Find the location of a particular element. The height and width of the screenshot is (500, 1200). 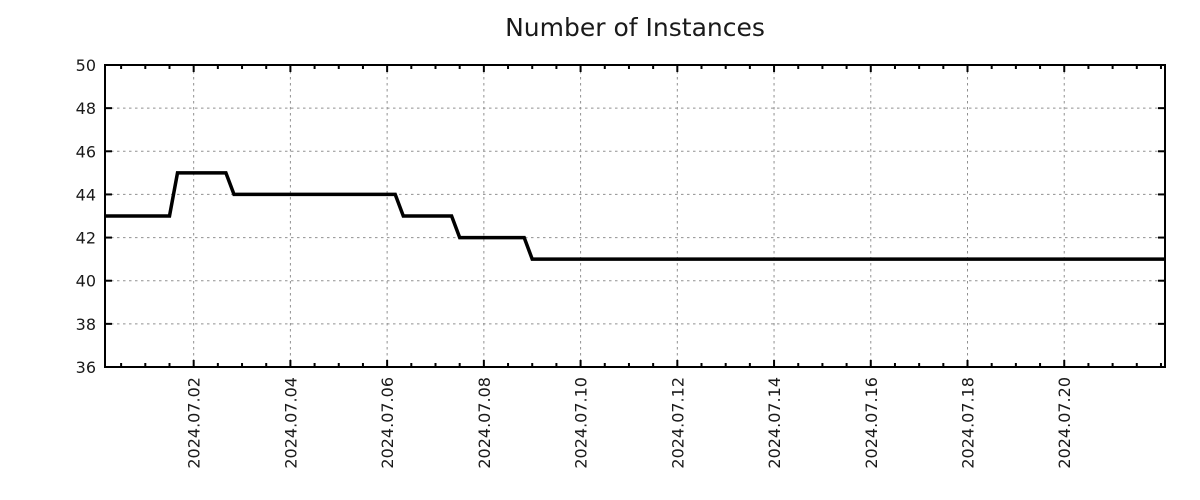

x-tick-label: 2024.07.18 is located at coordinates (968, 423).